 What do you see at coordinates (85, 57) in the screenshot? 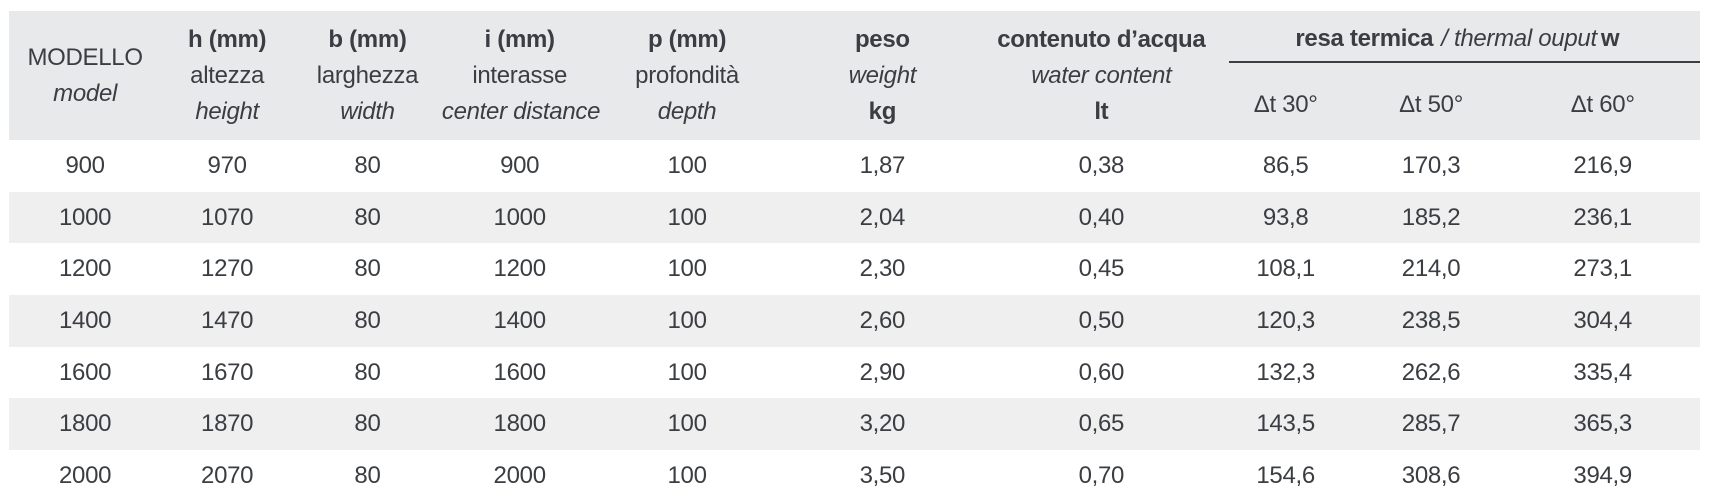
I see `column-title-modello: MODELLO` at bounding box center [85, 57].